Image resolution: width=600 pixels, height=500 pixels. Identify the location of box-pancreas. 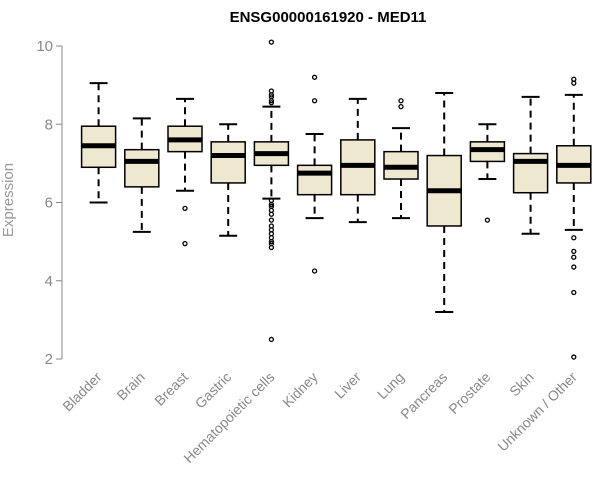
(444, 202).